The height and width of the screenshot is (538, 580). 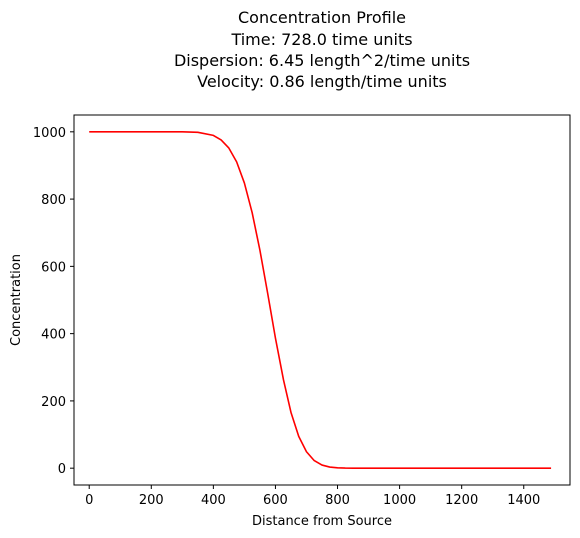 I want to click on title-line-3: Dispersion: 6.45 length^2/time units, so click(x=322, y=60).